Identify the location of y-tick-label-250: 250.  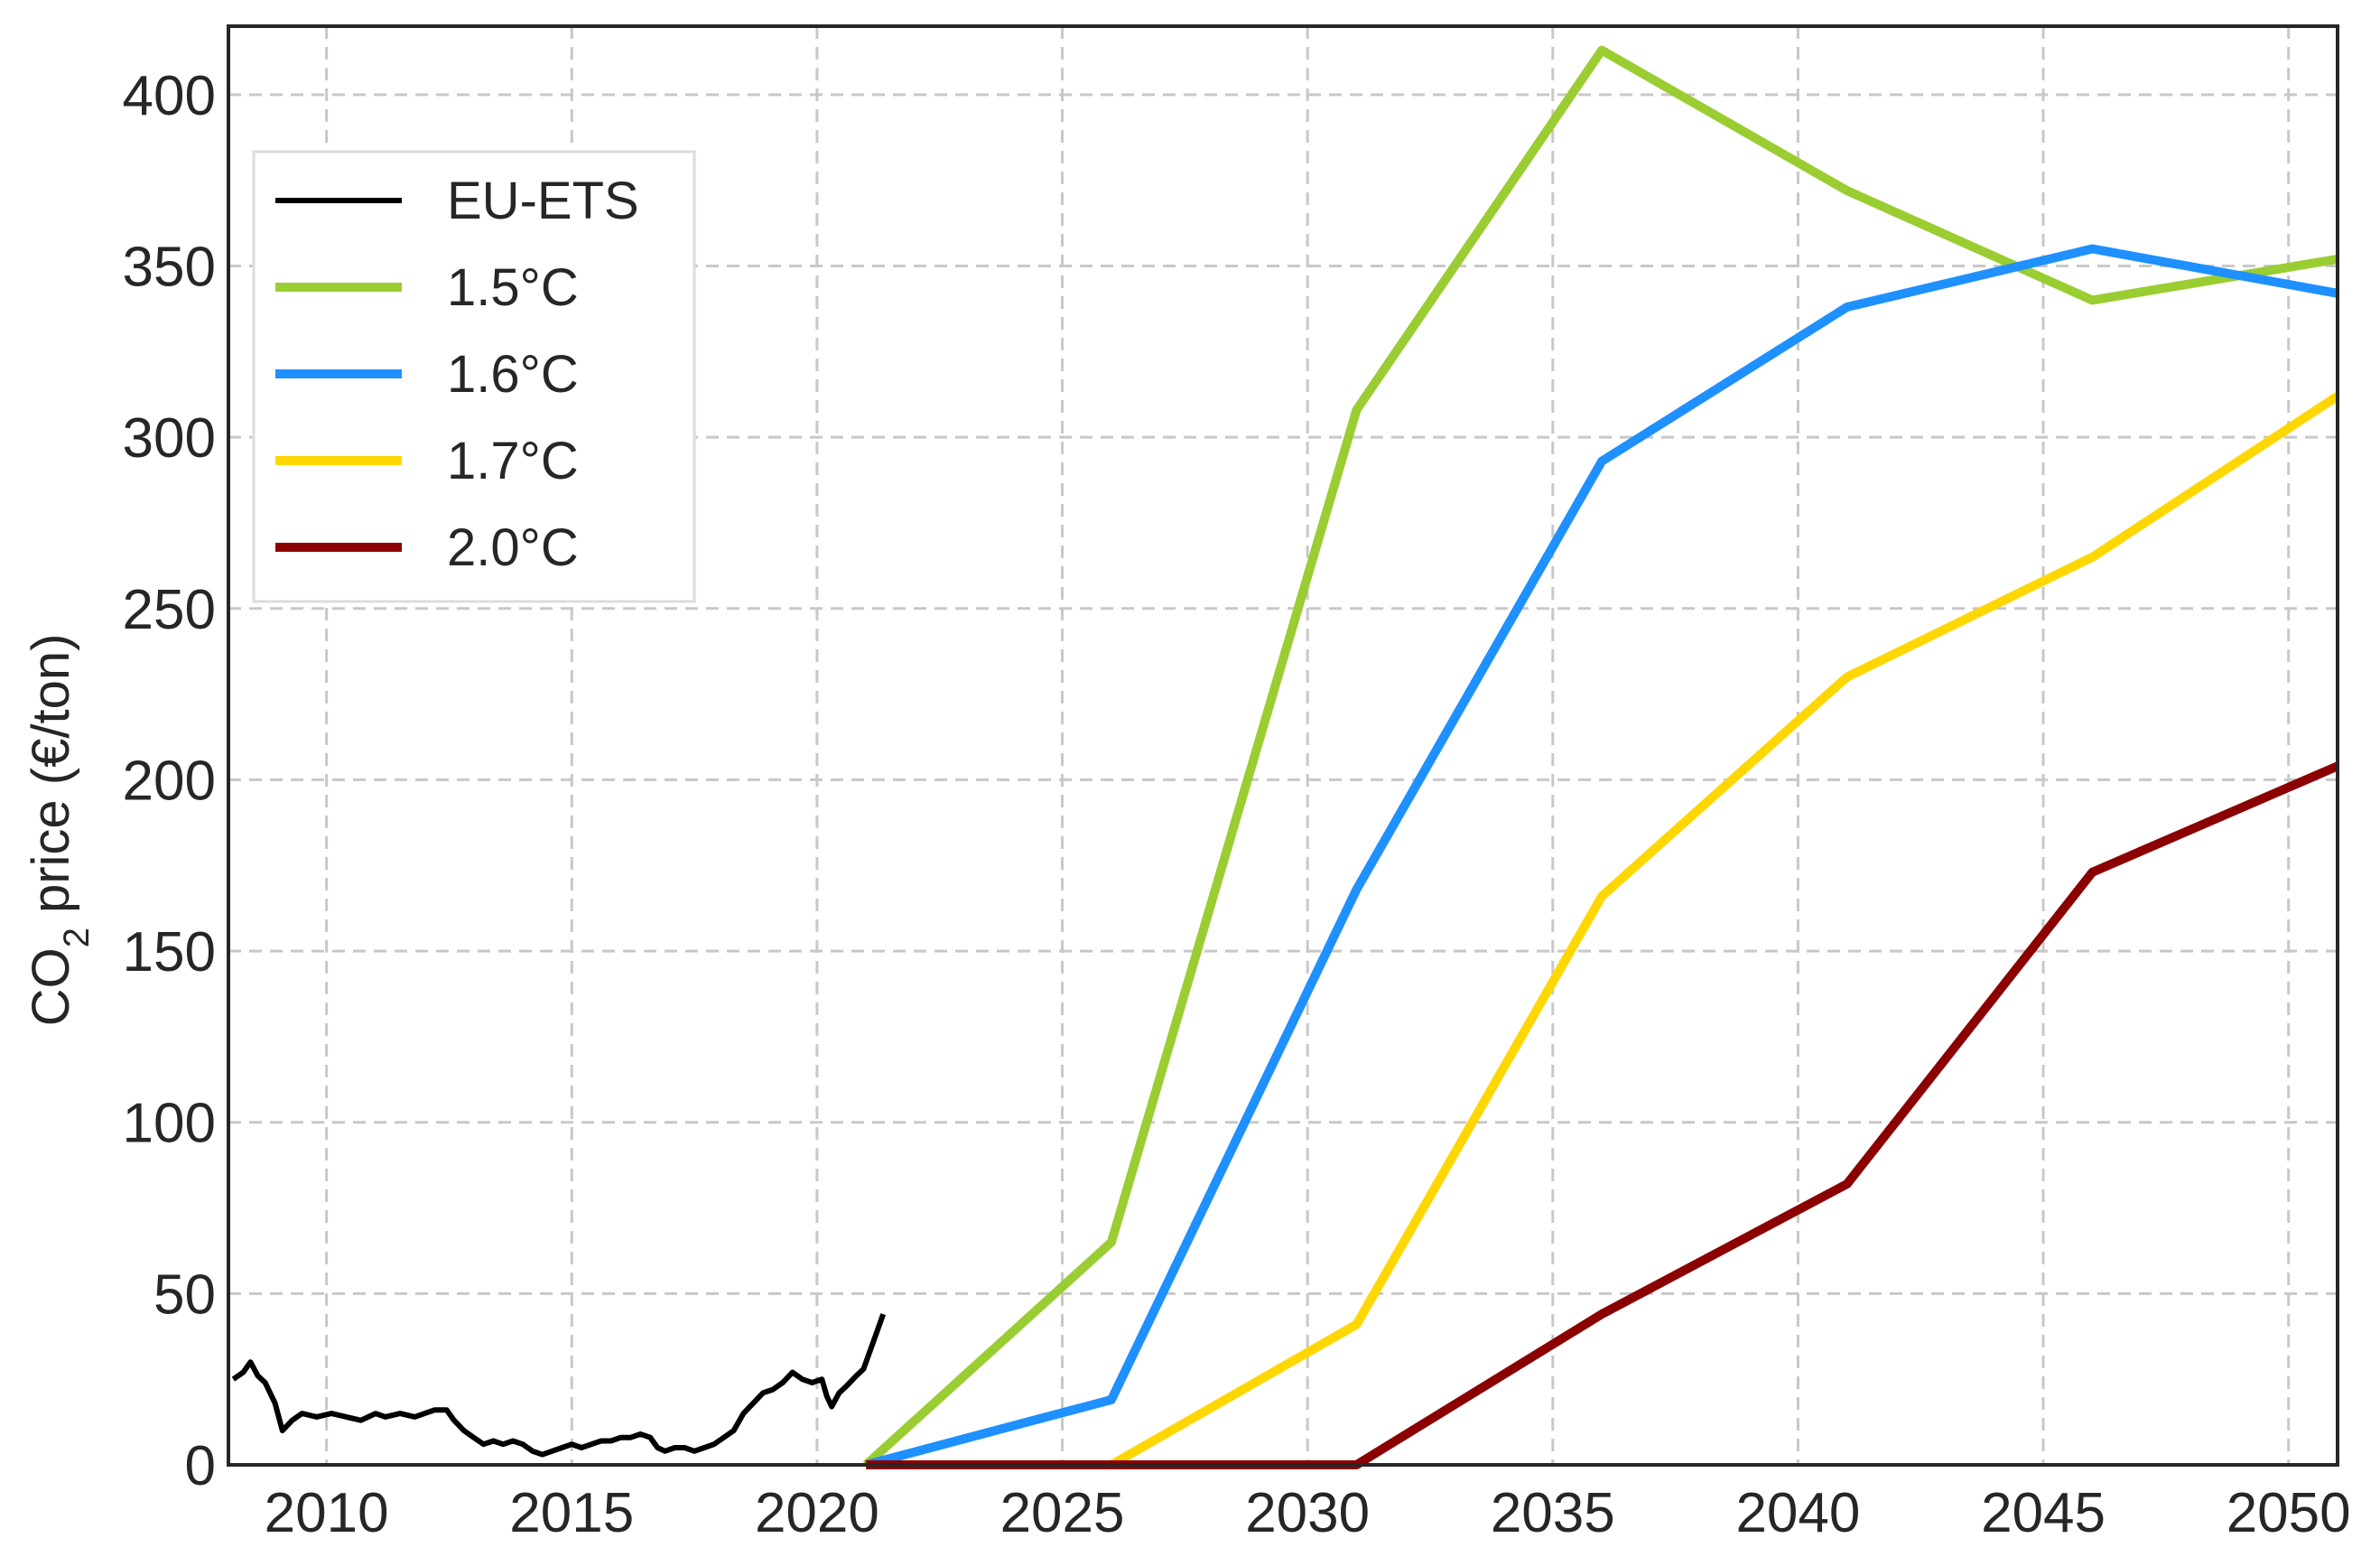
(170, 610).